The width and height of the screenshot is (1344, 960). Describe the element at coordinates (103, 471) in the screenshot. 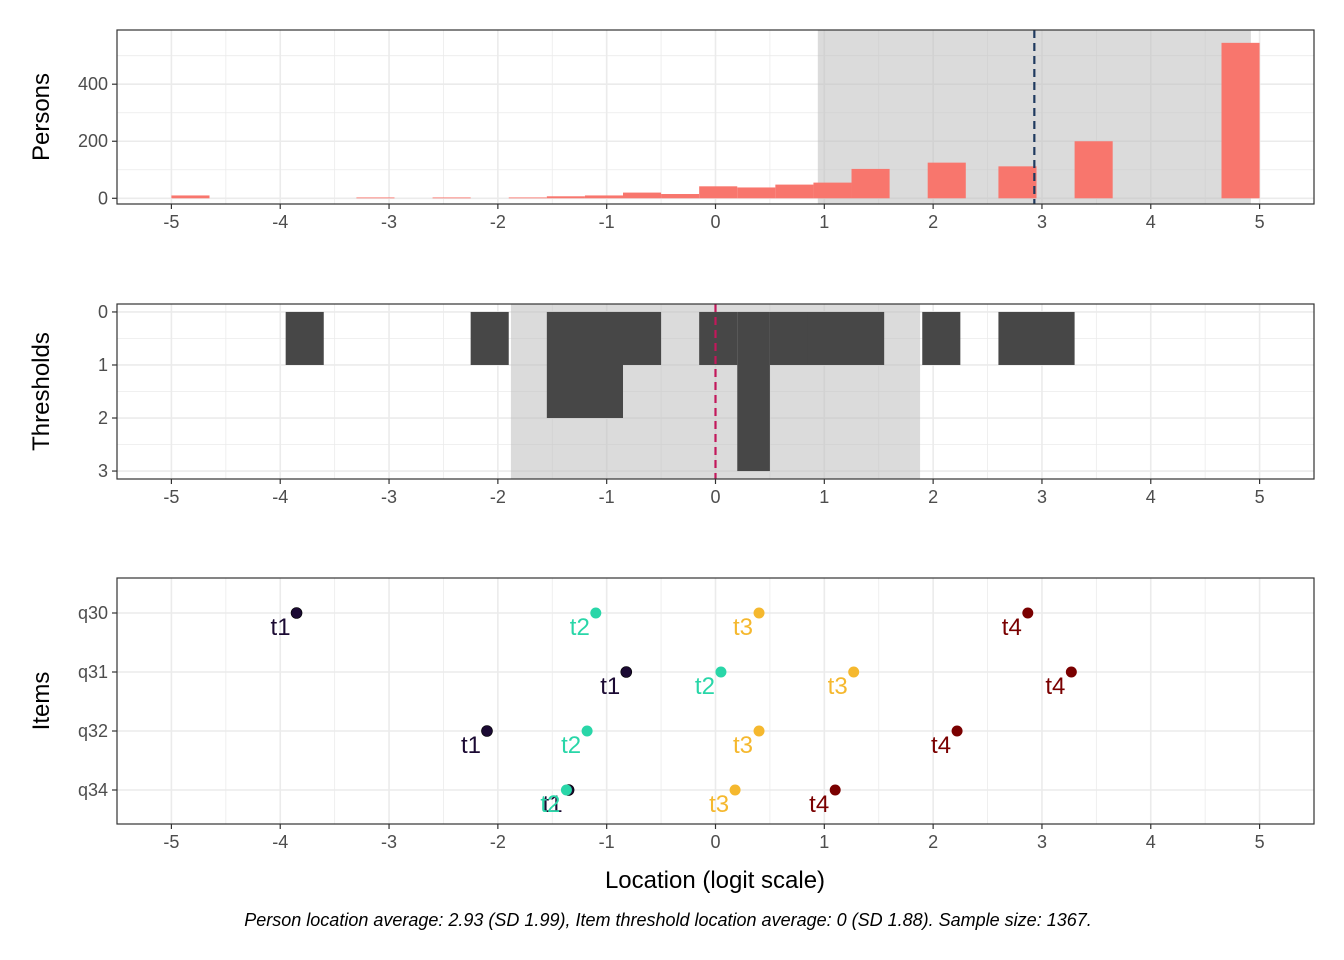

I see `y-tick-label: 3` at that location.